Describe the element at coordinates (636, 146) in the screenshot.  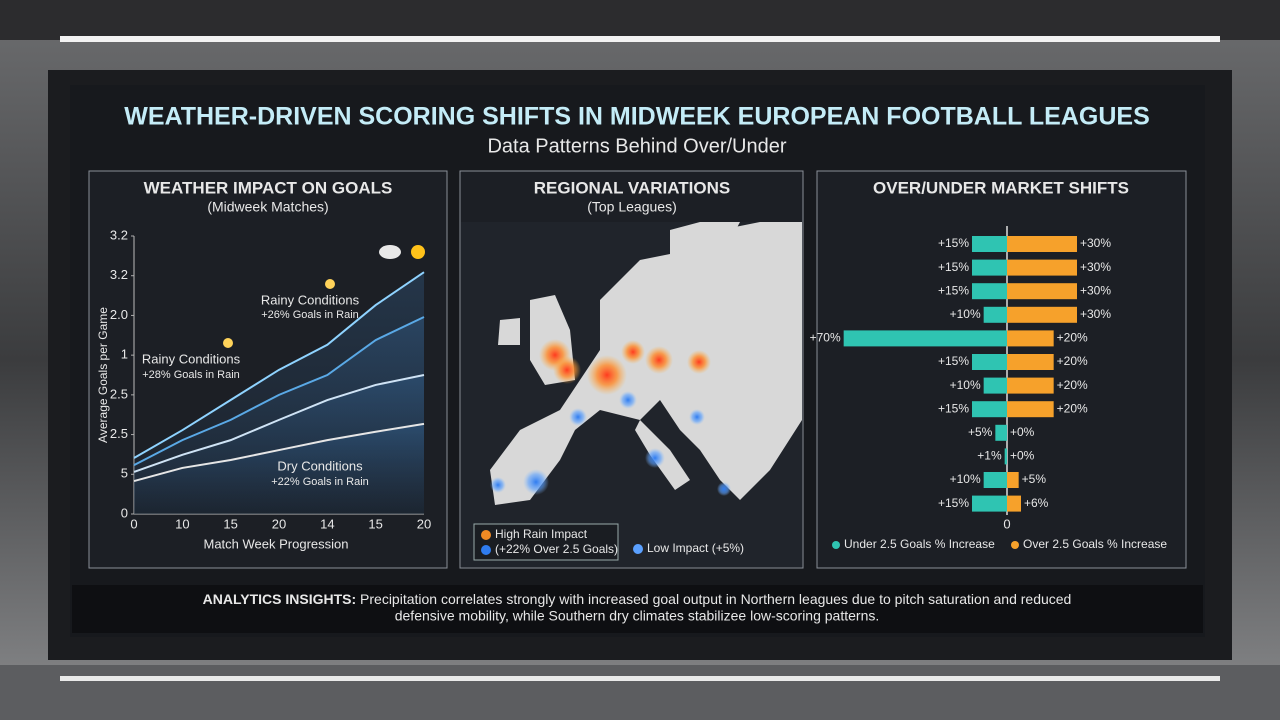
I see `subtitle: Data Patterns Behind Over/Under` at that location.